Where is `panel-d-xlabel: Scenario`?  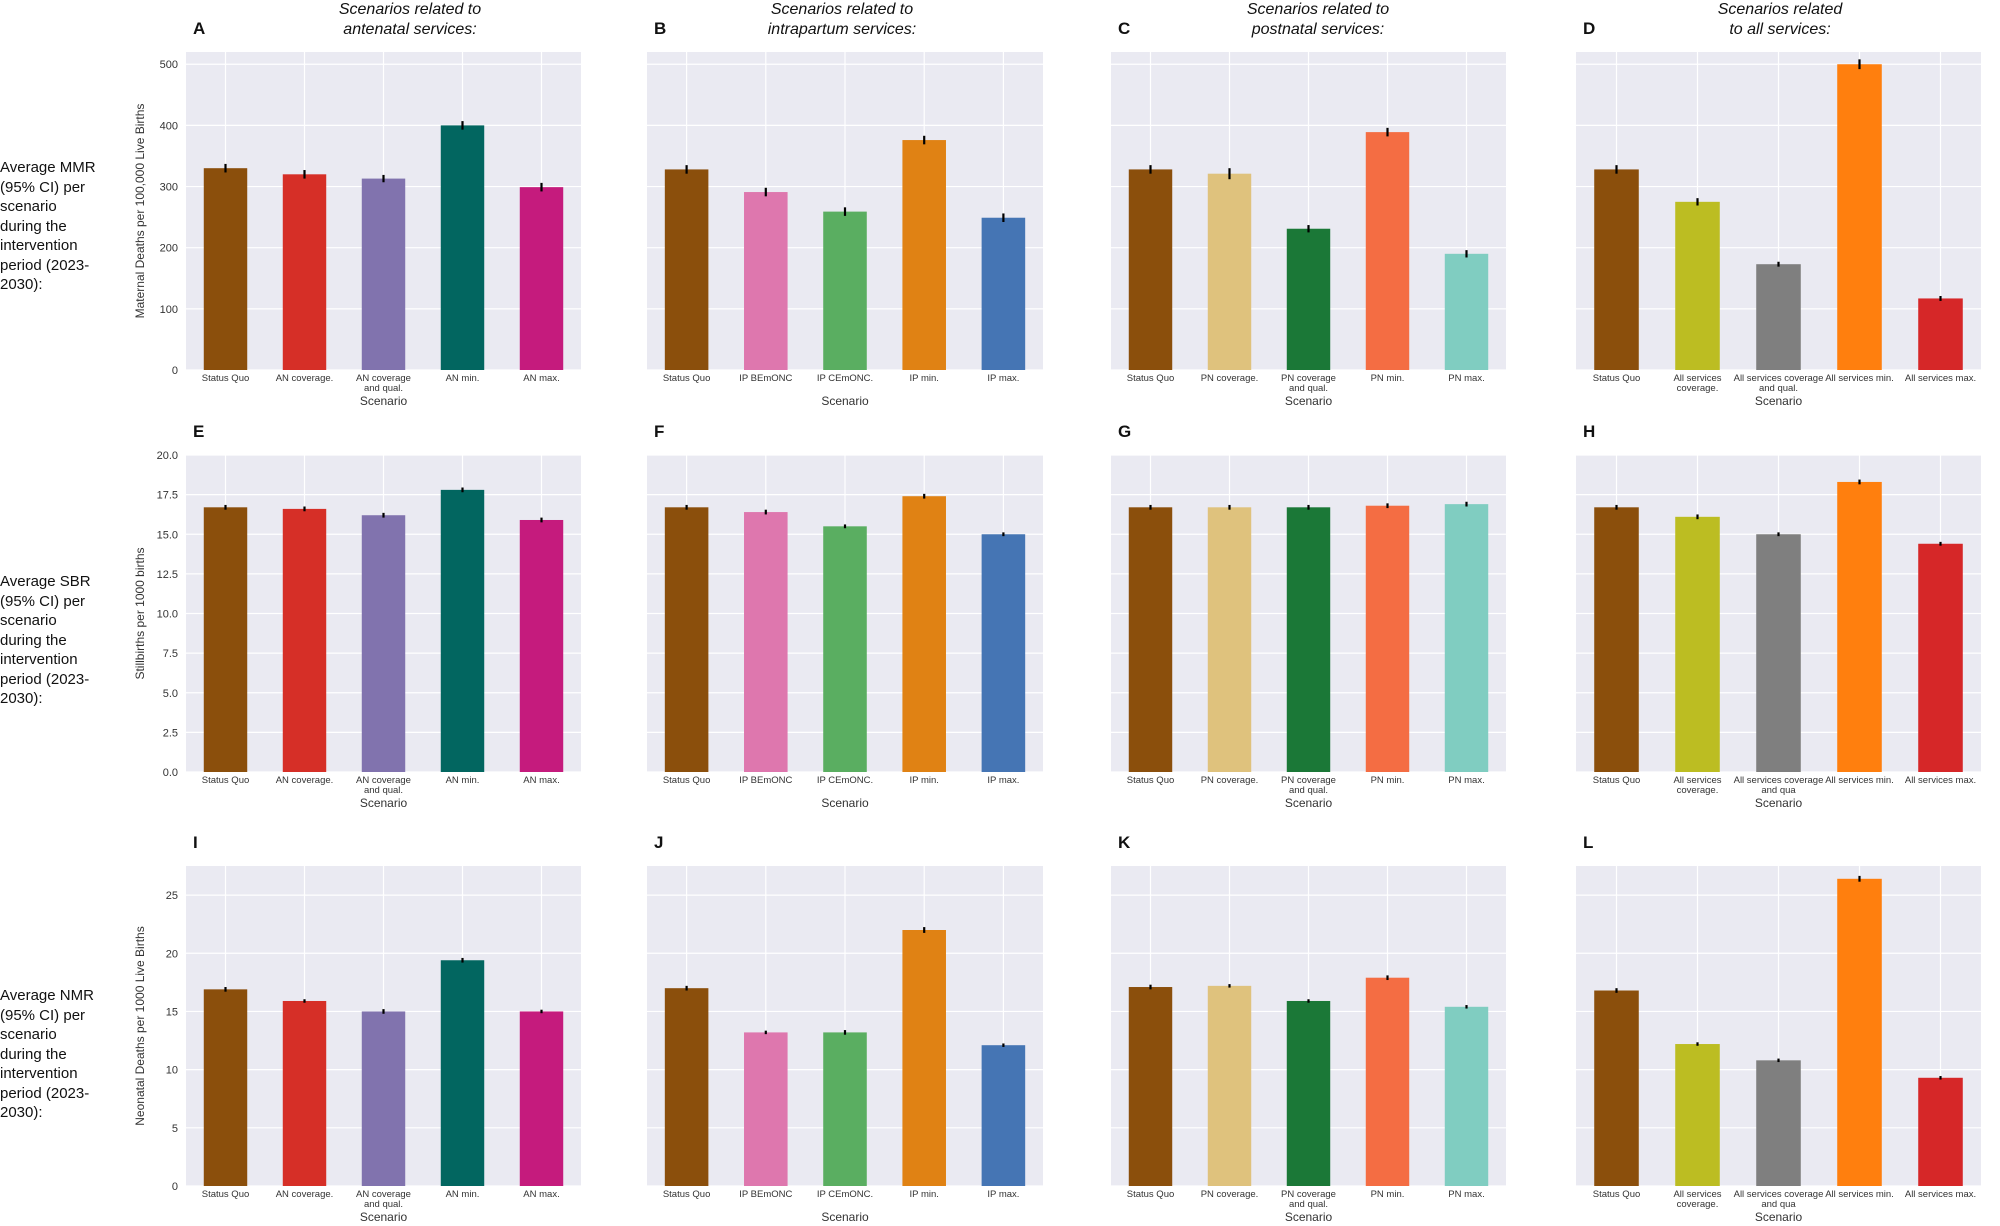
panel-d-xlabel: Scenario is located at coordinates (1779, 401).